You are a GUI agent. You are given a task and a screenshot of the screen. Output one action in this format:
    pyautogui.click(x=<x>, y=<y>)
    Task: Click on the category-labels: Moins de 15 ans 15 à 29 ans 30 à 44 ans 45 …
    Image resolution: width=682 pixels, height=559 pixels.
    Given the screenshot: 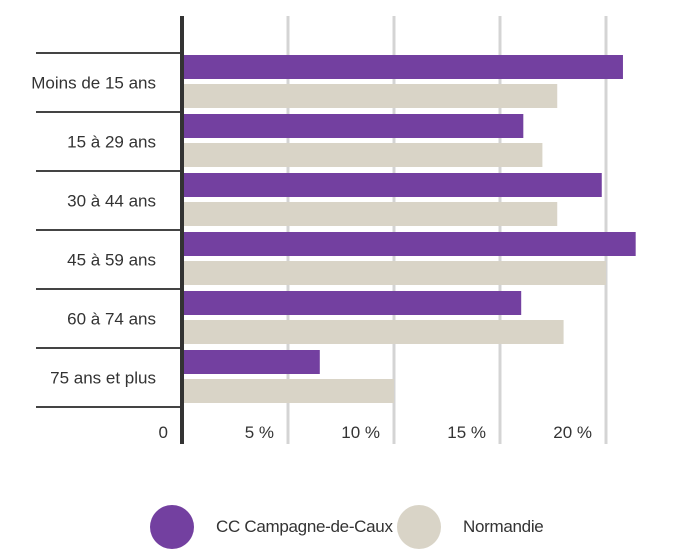 What is the action you would take?
    pyautogui.click(x=93, y=231)
    